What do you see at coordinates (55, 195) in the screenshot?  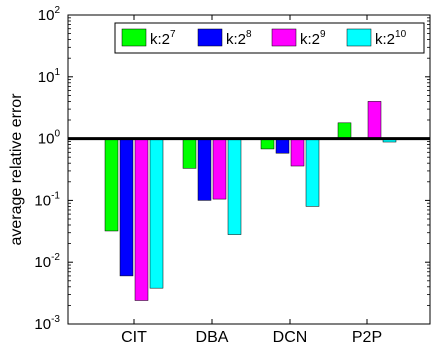 I see `y-tick-exponent: -1` at bounding box center [55, 195].